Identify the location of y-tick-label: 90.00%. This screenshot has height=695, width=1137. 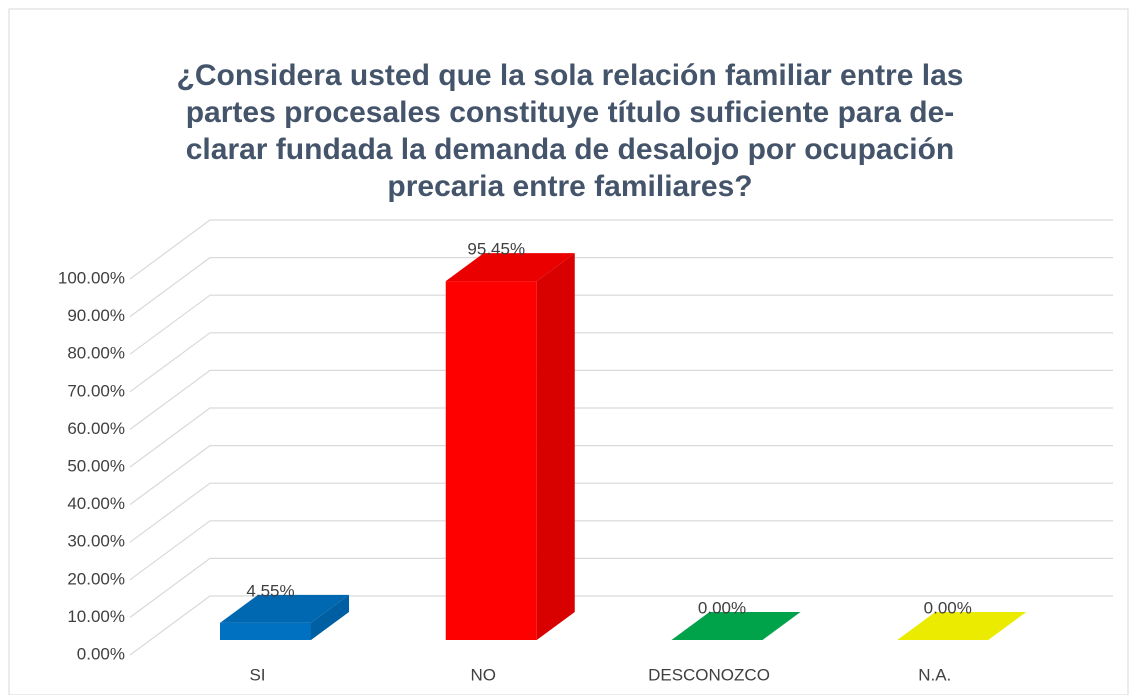
(96, 315).